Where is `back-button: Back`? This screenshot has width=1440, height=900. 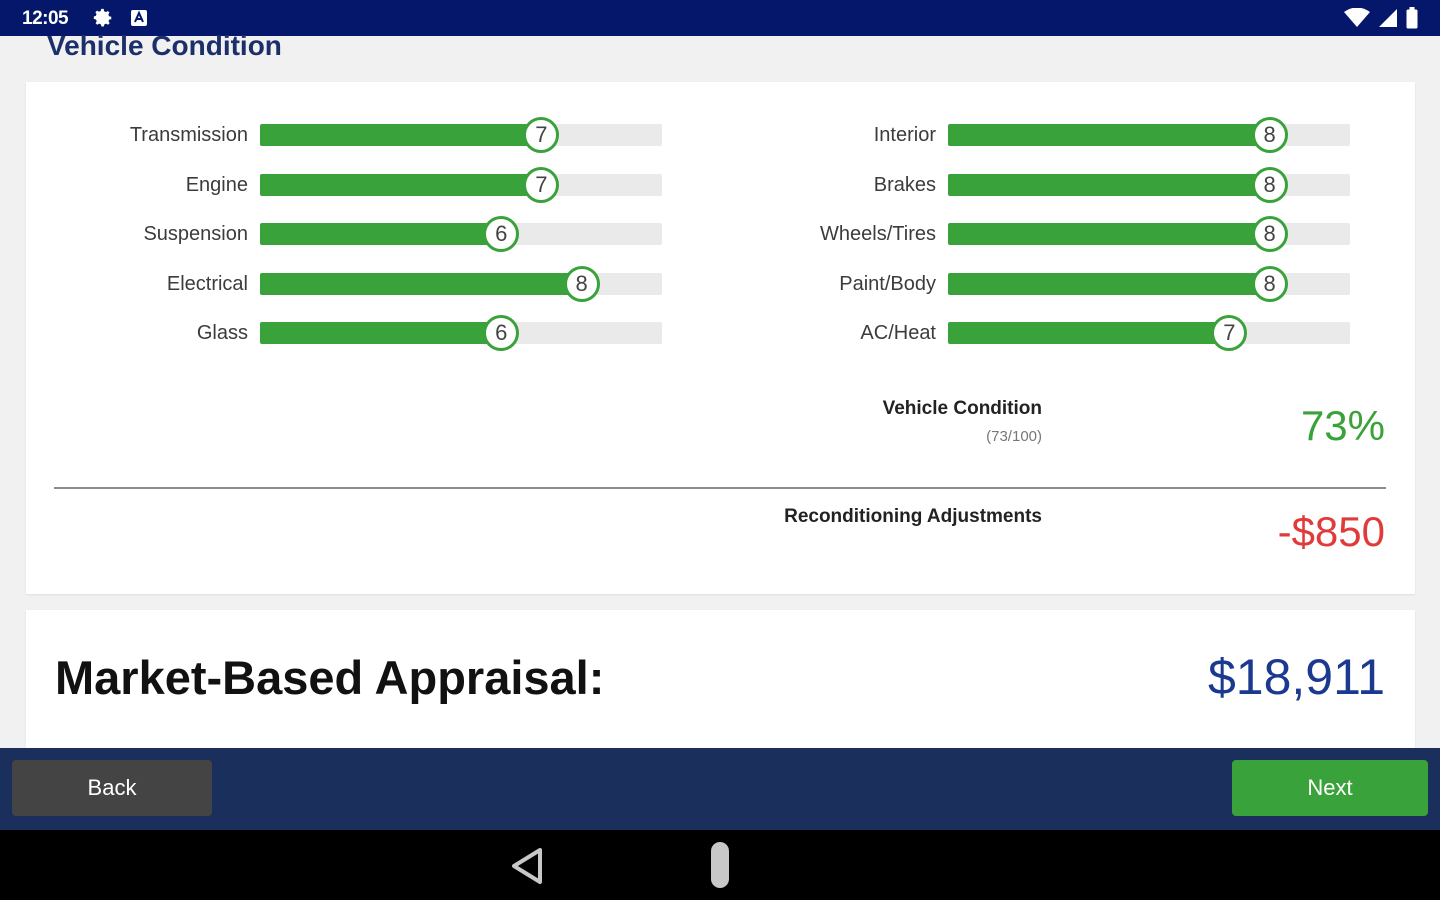 back-button: Back is located at coordinates (112, 788).